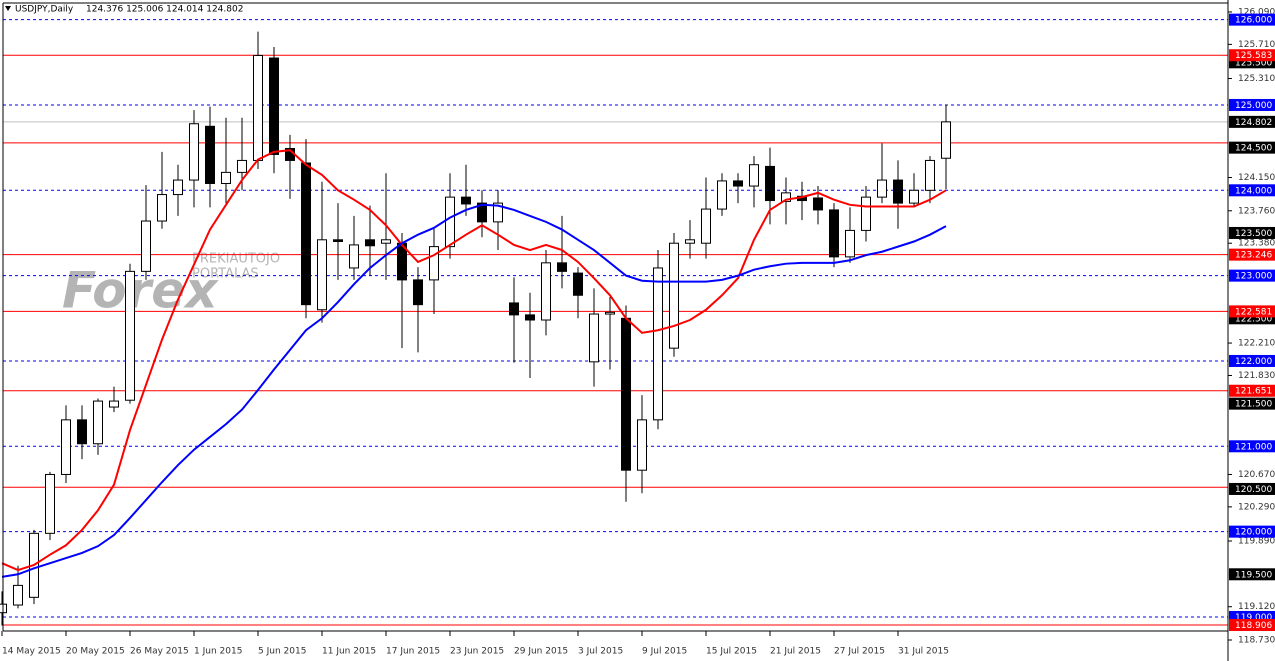 The image size is (1275, 661). I want to click on level-label: 121.651, so click(1253, 392).